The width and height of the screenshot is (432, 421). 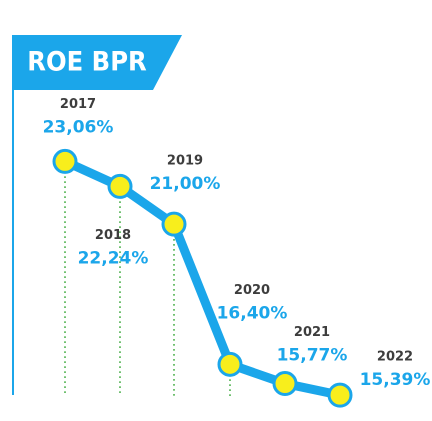 What do you see at coordinates (312, 356) in the screenshot?
I see `value-label: 15,77%` at bounding box center [312, 356].